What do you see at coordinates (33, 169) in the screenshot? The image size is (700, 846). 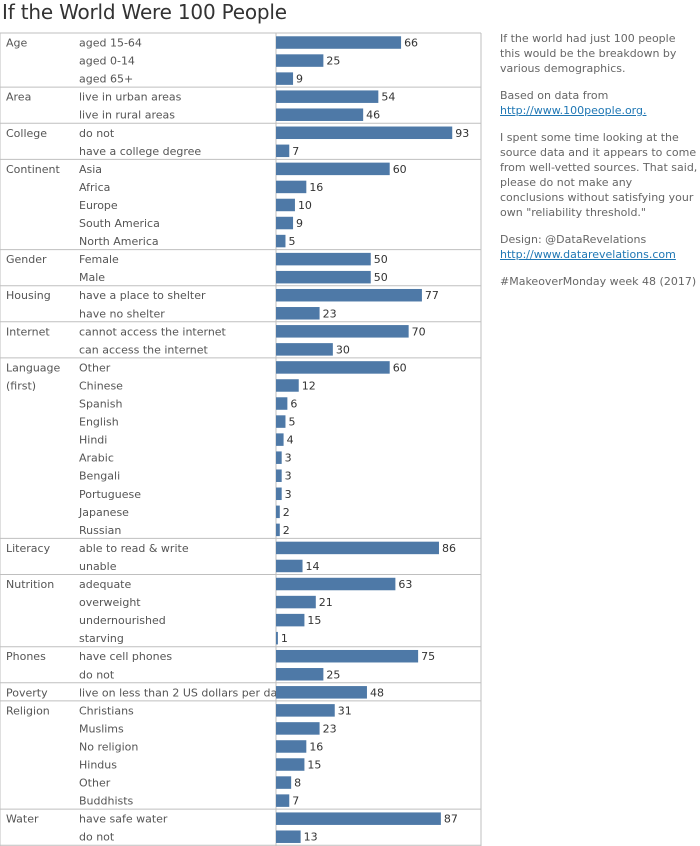 I see `group-label: Continent` at bounding box center [33, 169].